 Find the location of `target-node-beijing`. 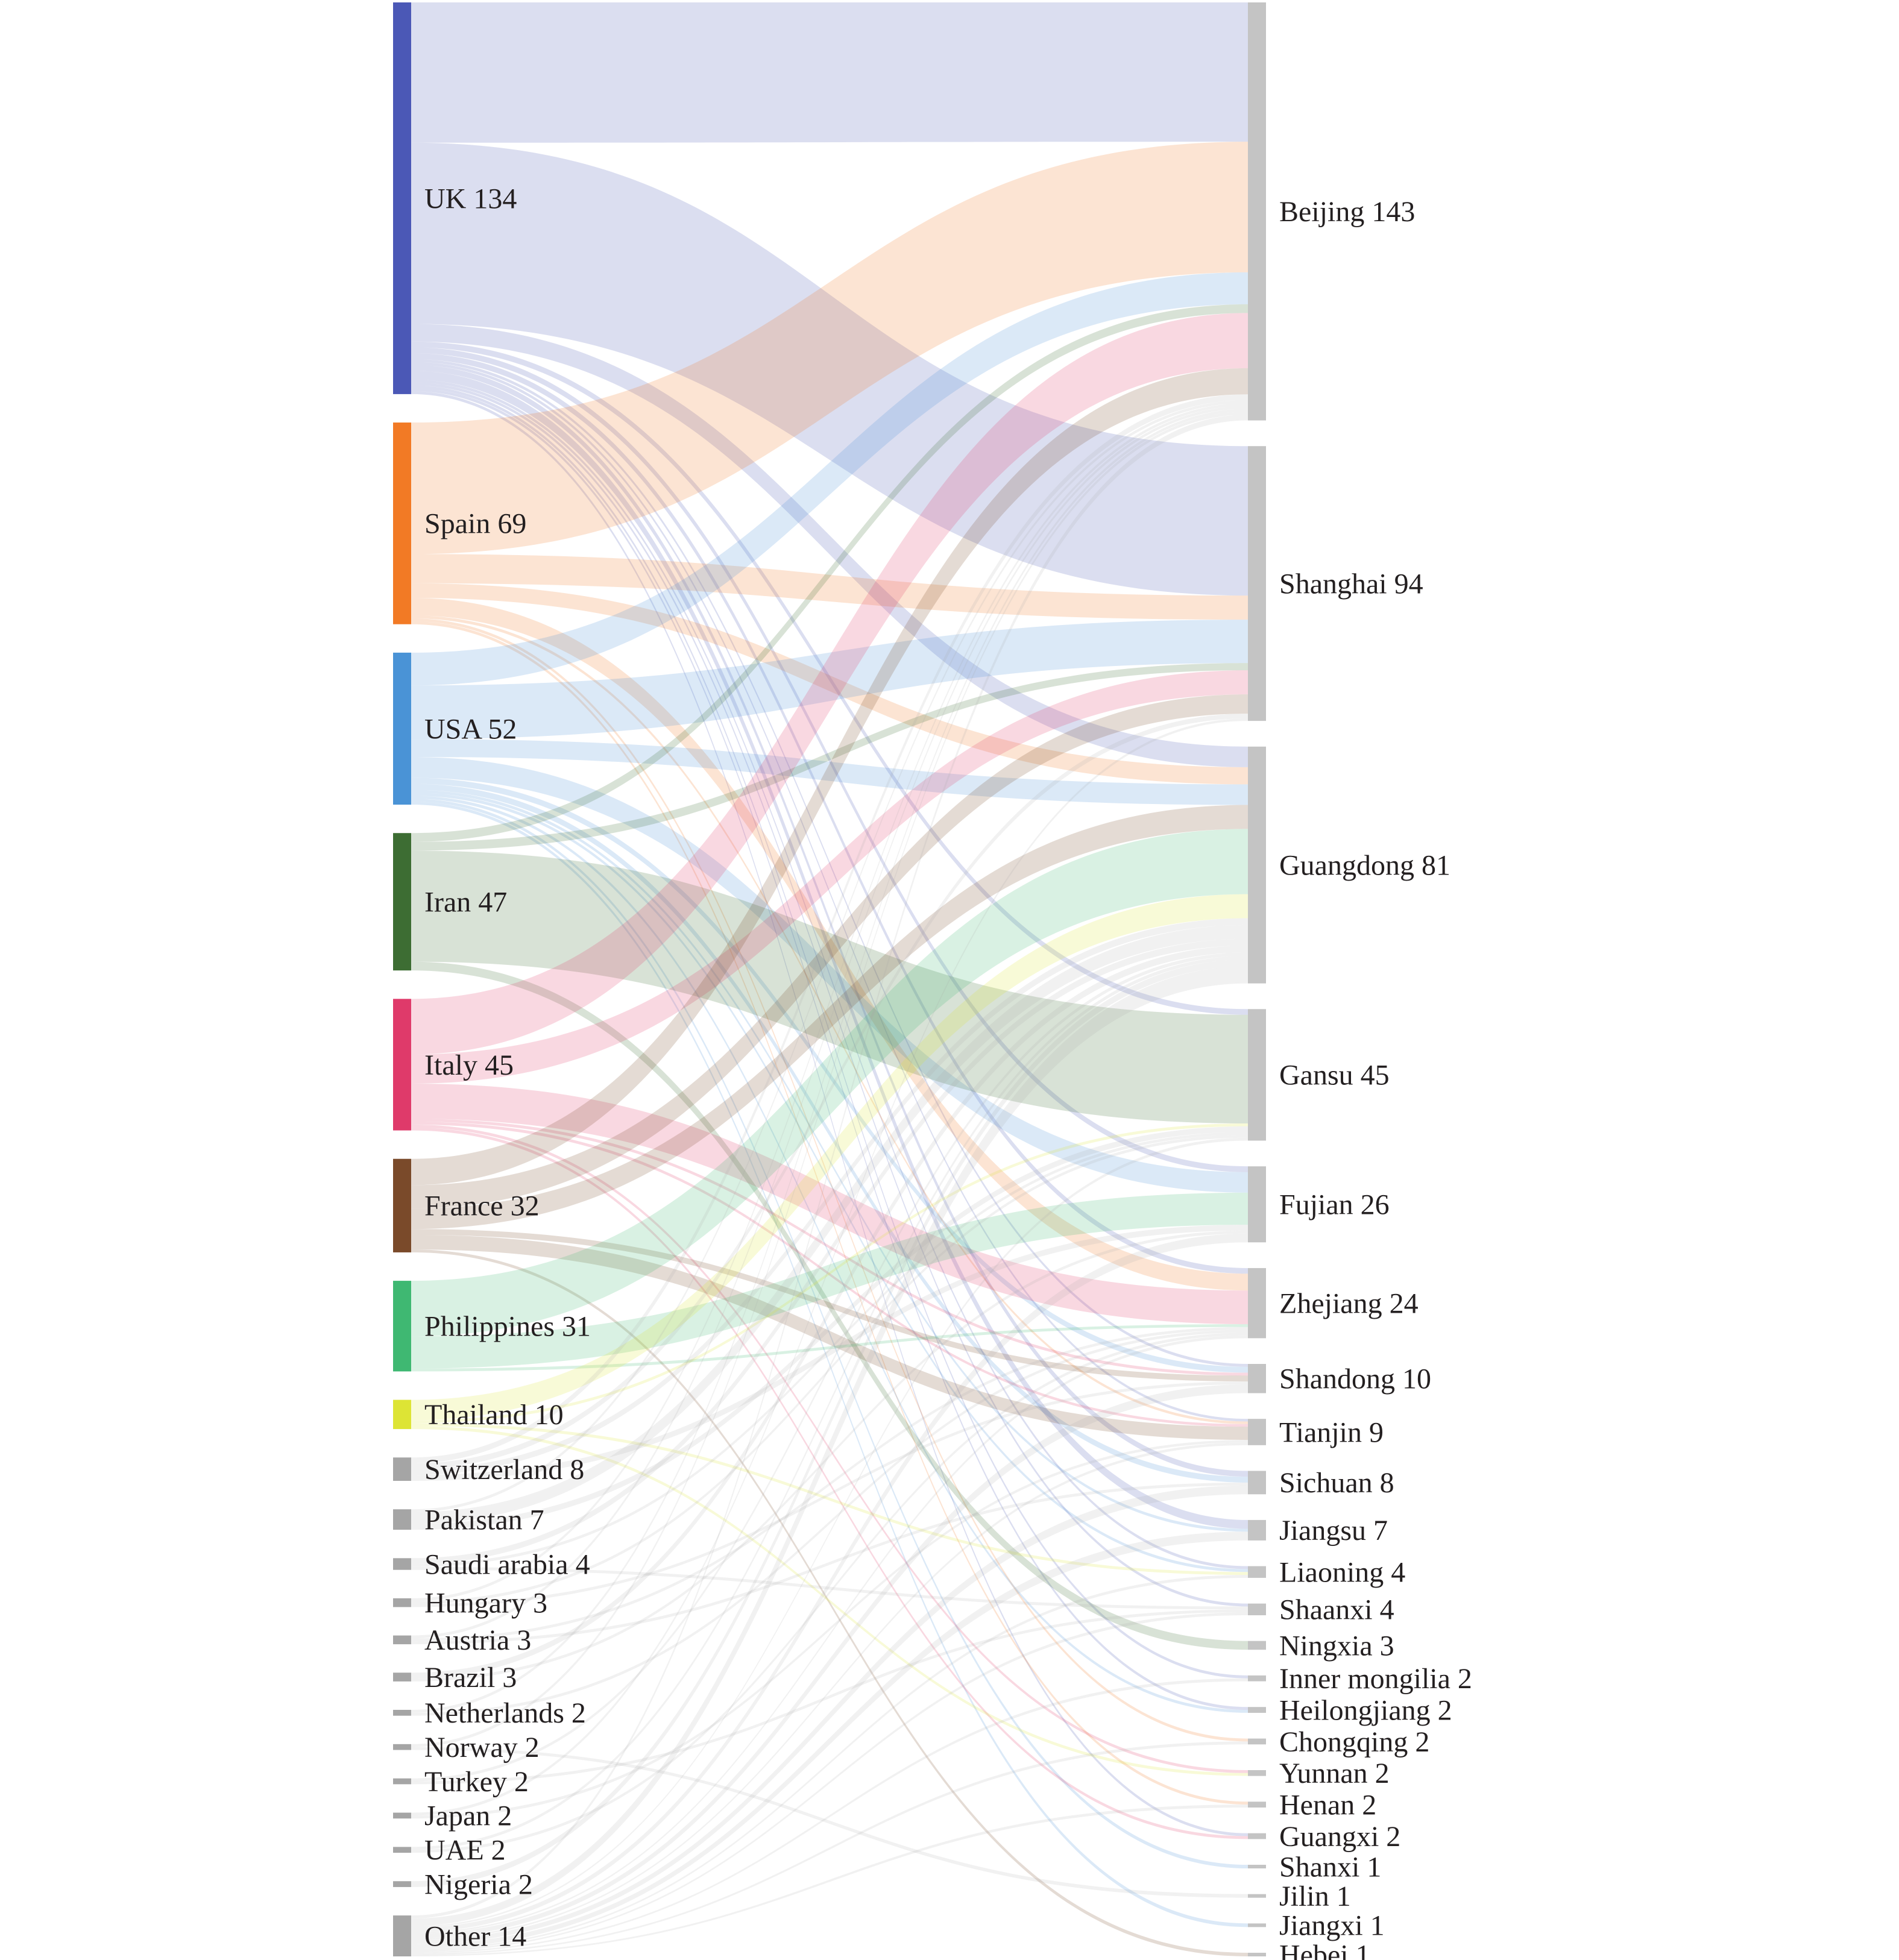

target-node-beijing is located at coordinates (1257, 211).